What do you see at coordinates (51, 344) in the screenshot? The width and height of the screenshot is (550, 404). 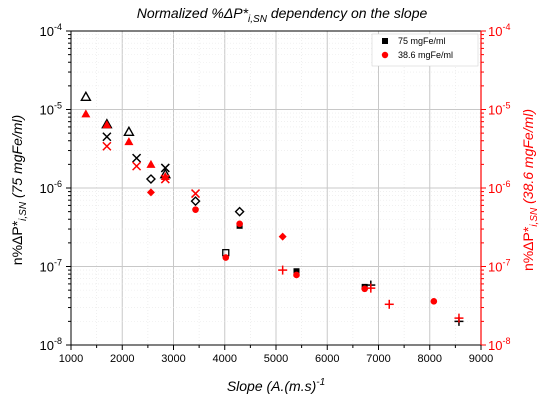 I see `left-y-tick-label: 10⁻⁸` at bounding box center [51, 344].